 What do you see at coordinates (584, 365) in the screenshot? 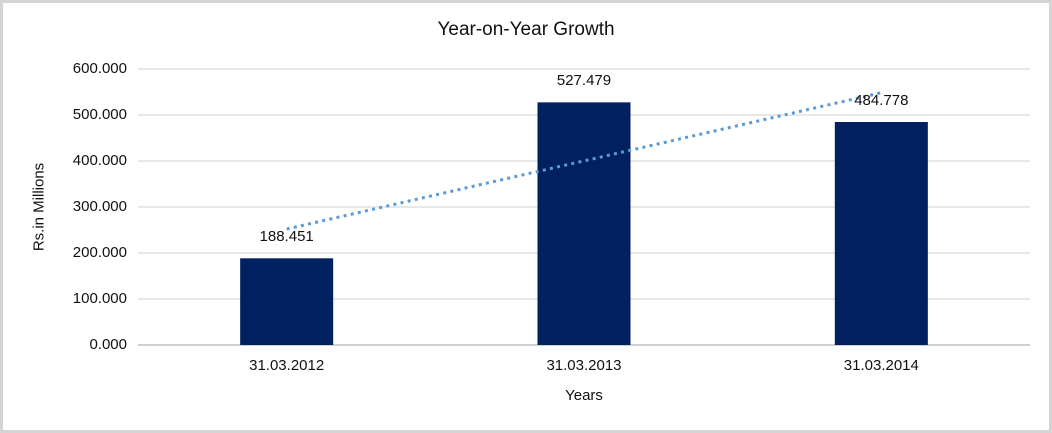
I see `x-tick-label: 31.03.2013` at bounding box center [584, 365].